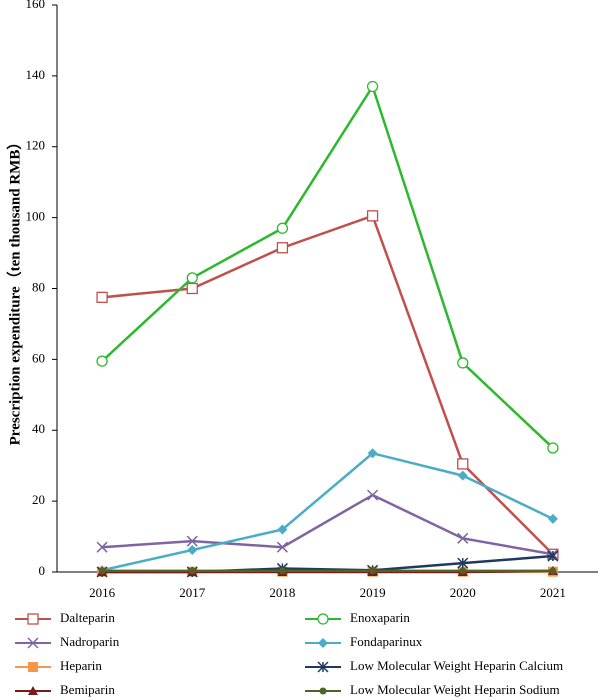  What do you see at coordinates (38, 499) in the screenshot?
I see `y-tick-label: 20` at bounding box center [38, 499].